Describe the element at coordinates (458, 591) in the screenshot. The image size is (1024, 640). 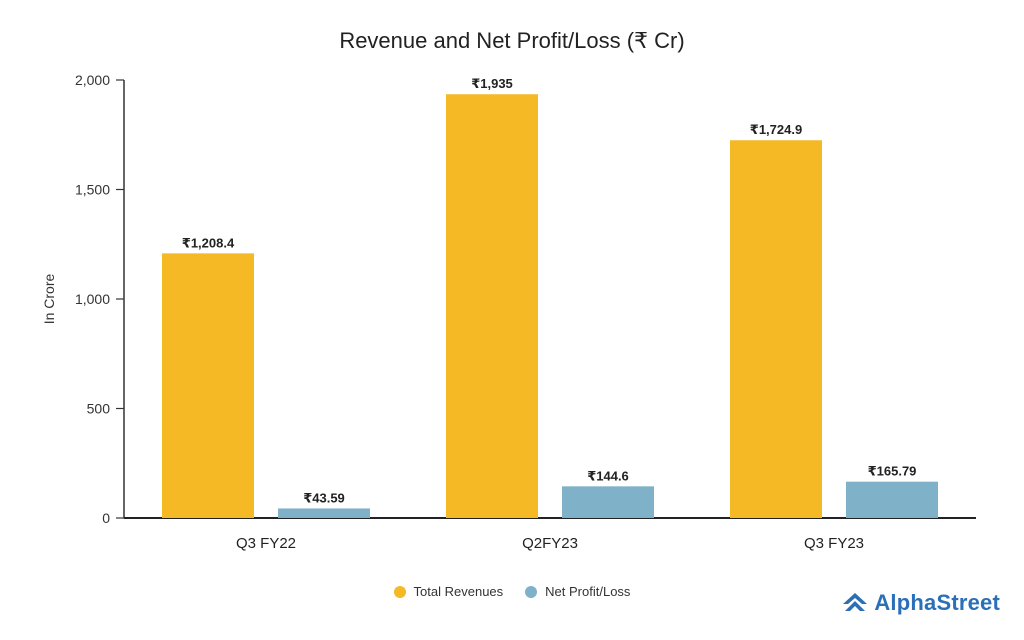
I see `legend-label-total-revenues: Total Revenues` at that location.